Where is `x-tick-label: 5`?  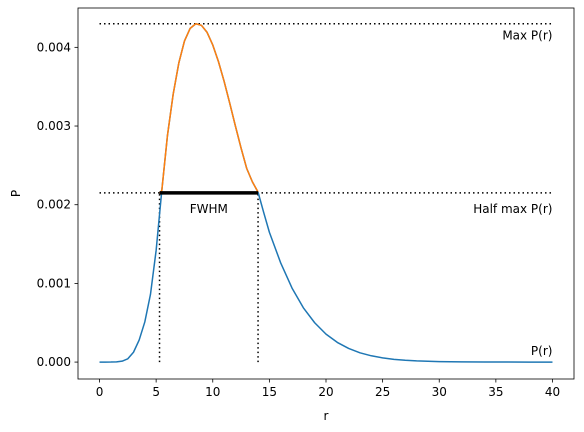 x-tick-label: 5 is located at coordinates (156, 392).